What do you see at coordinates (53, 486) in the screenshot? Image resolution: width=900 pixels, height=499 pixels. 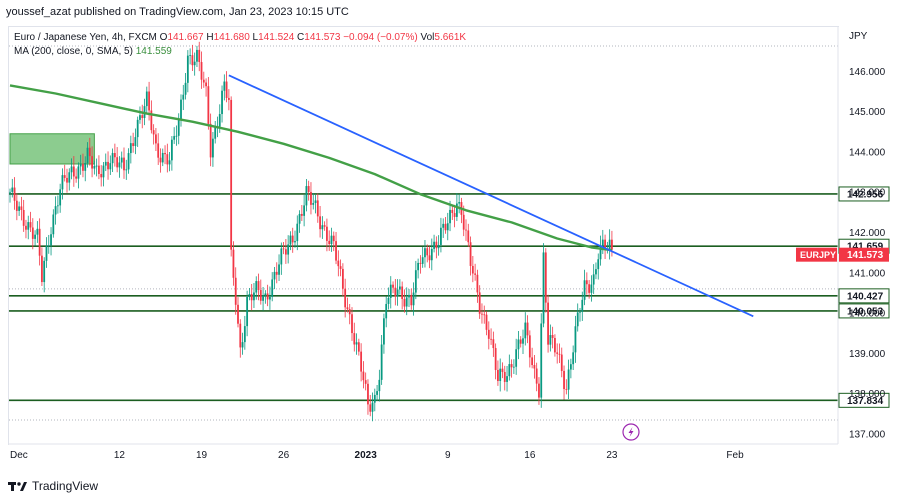 I see `tradingview-footer: TradingView` at bounding box center [53, 486].